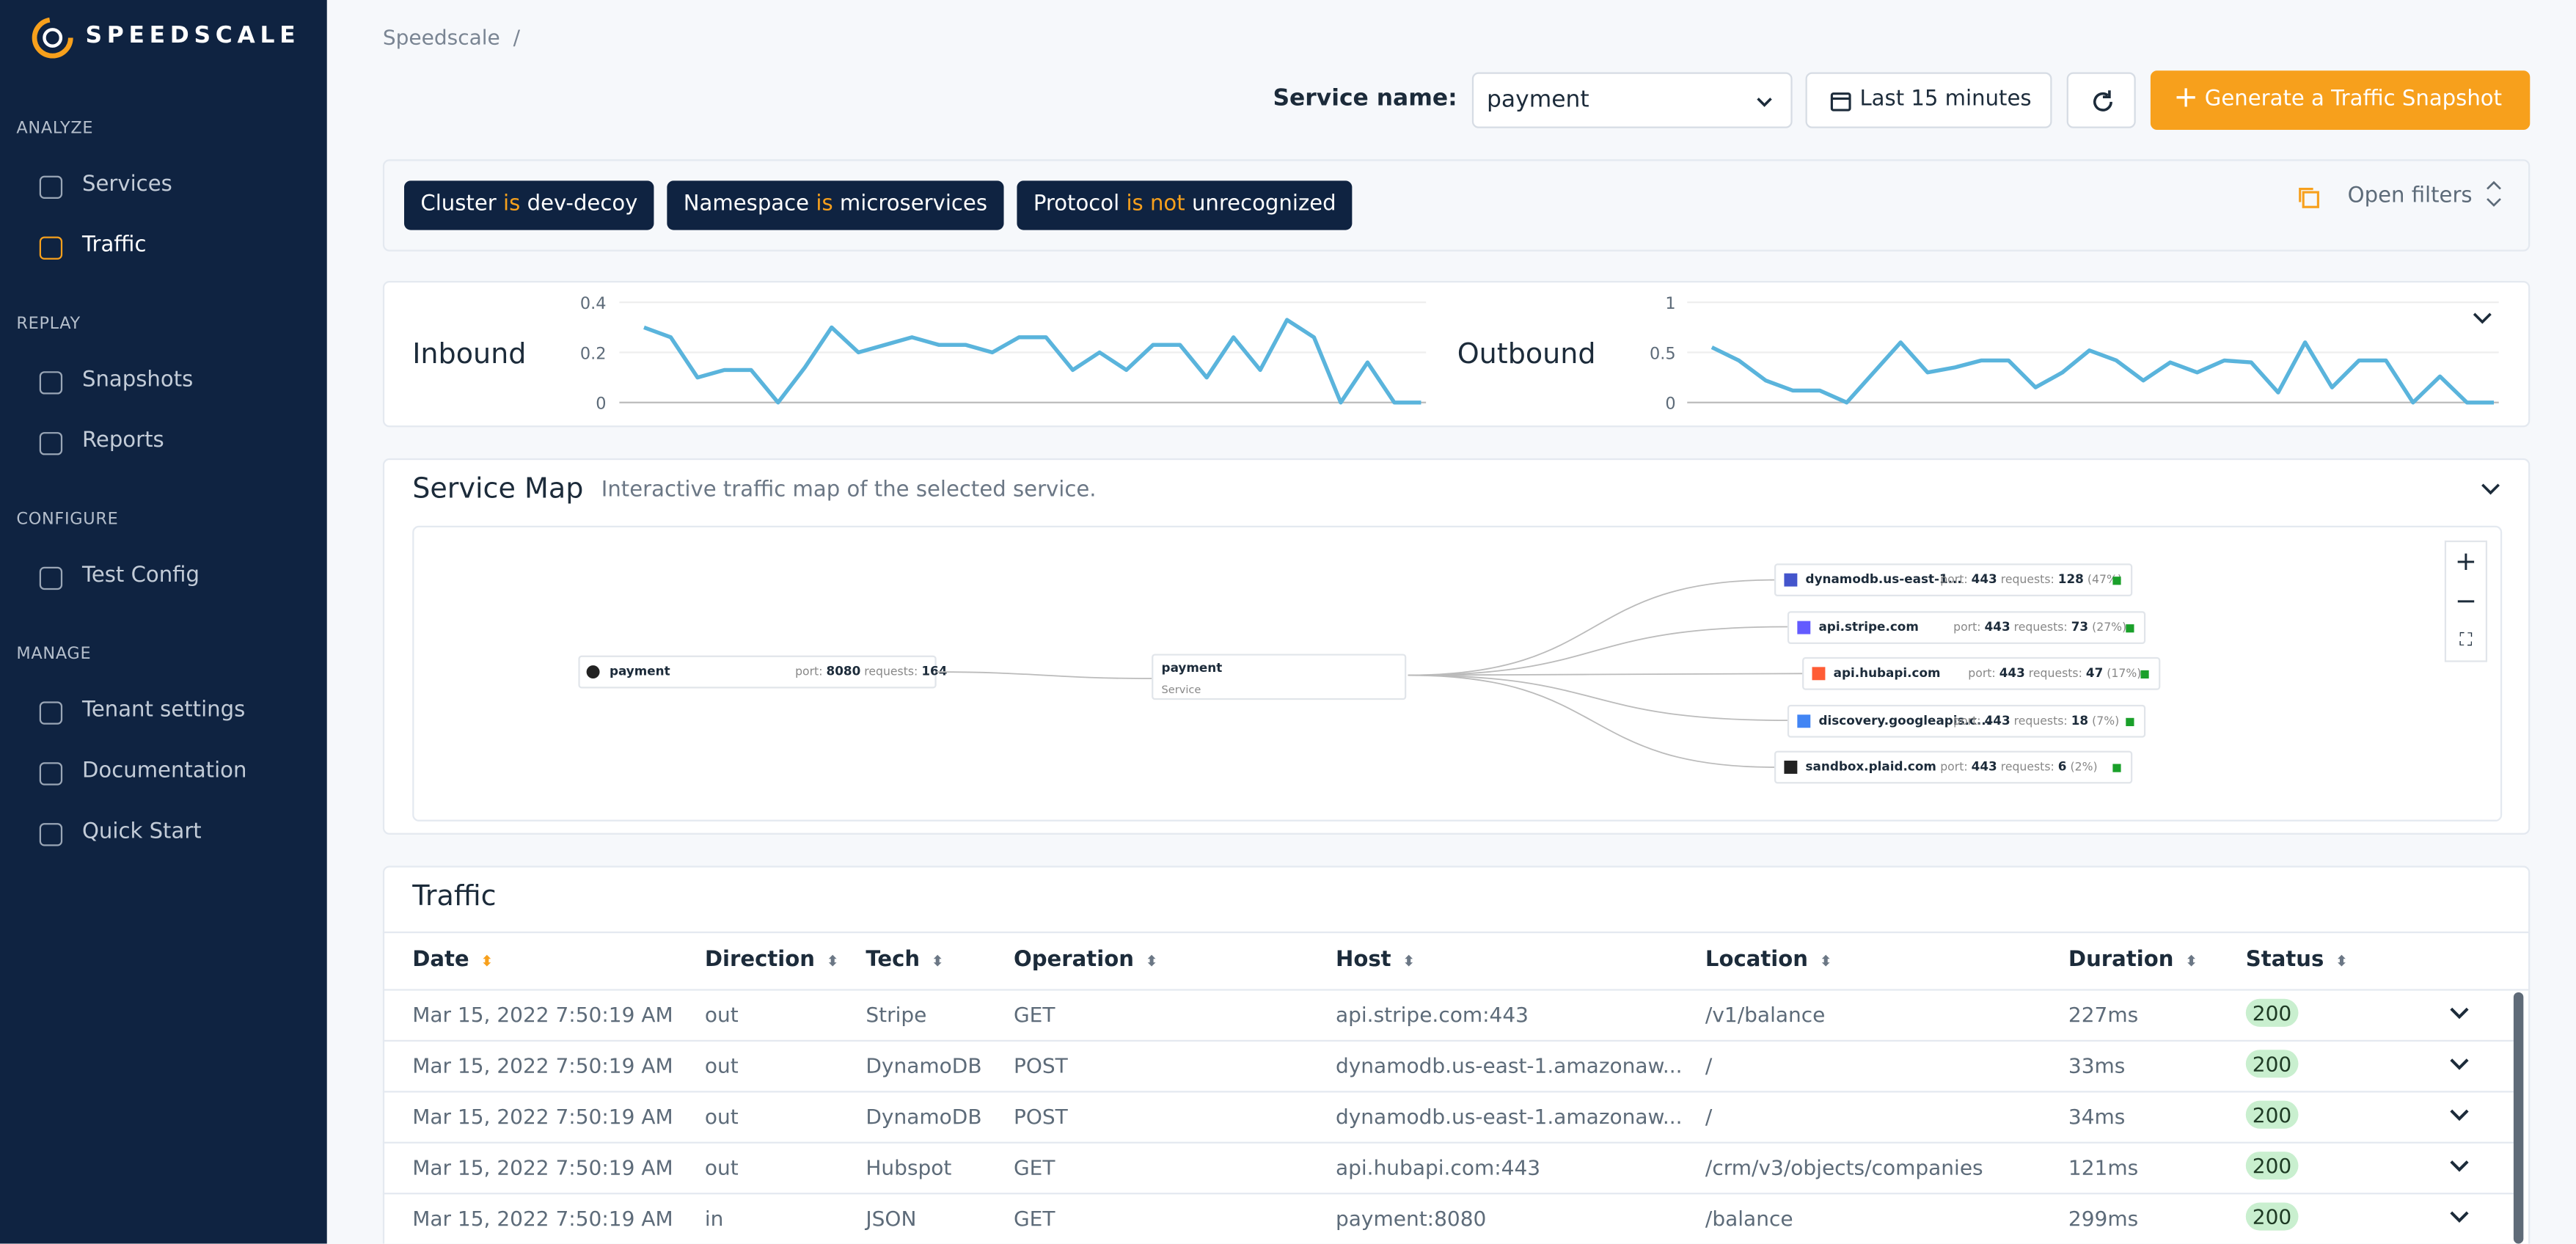 Image resolution: width=2576 pixels, height=1244 pixels. What do you see at coordinates (2410, 196) in the screenshot?
I see `open-filters: Open filters` at bounding box center [2410, 196].